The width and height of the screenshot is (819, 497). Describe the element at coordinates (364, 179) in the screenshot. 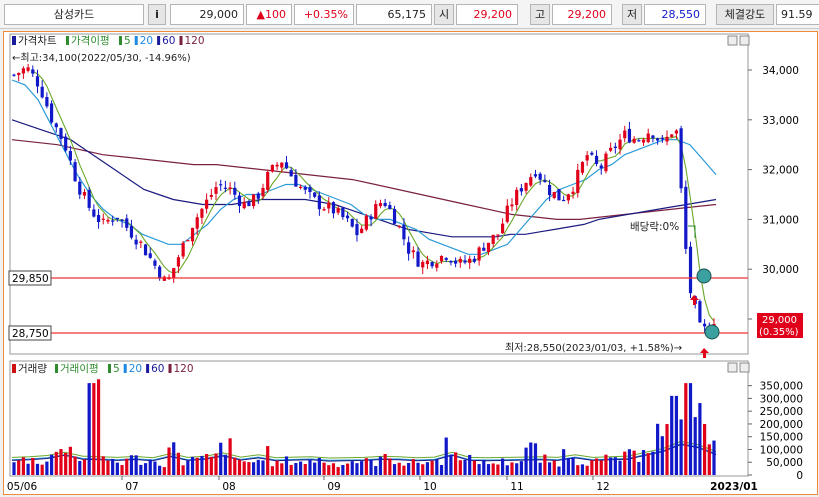

I see `ma120-line` at that location.